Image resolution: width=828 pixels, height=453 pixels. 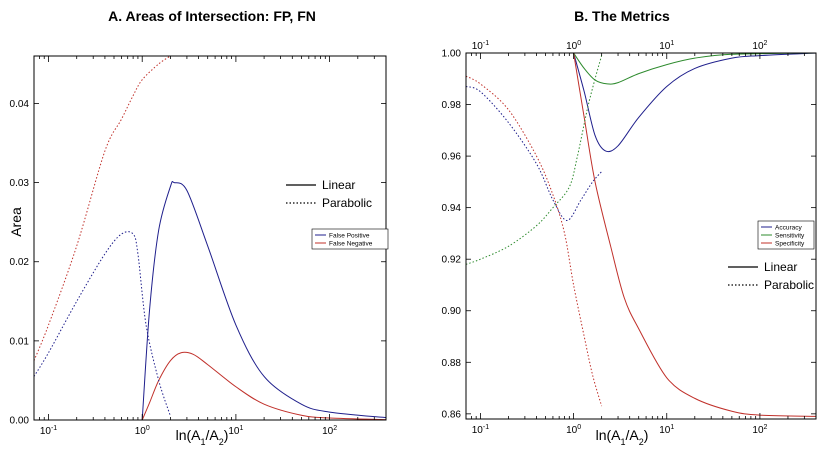 I want to click on y-tick-label: 0.02, so click(x=20, y=262).